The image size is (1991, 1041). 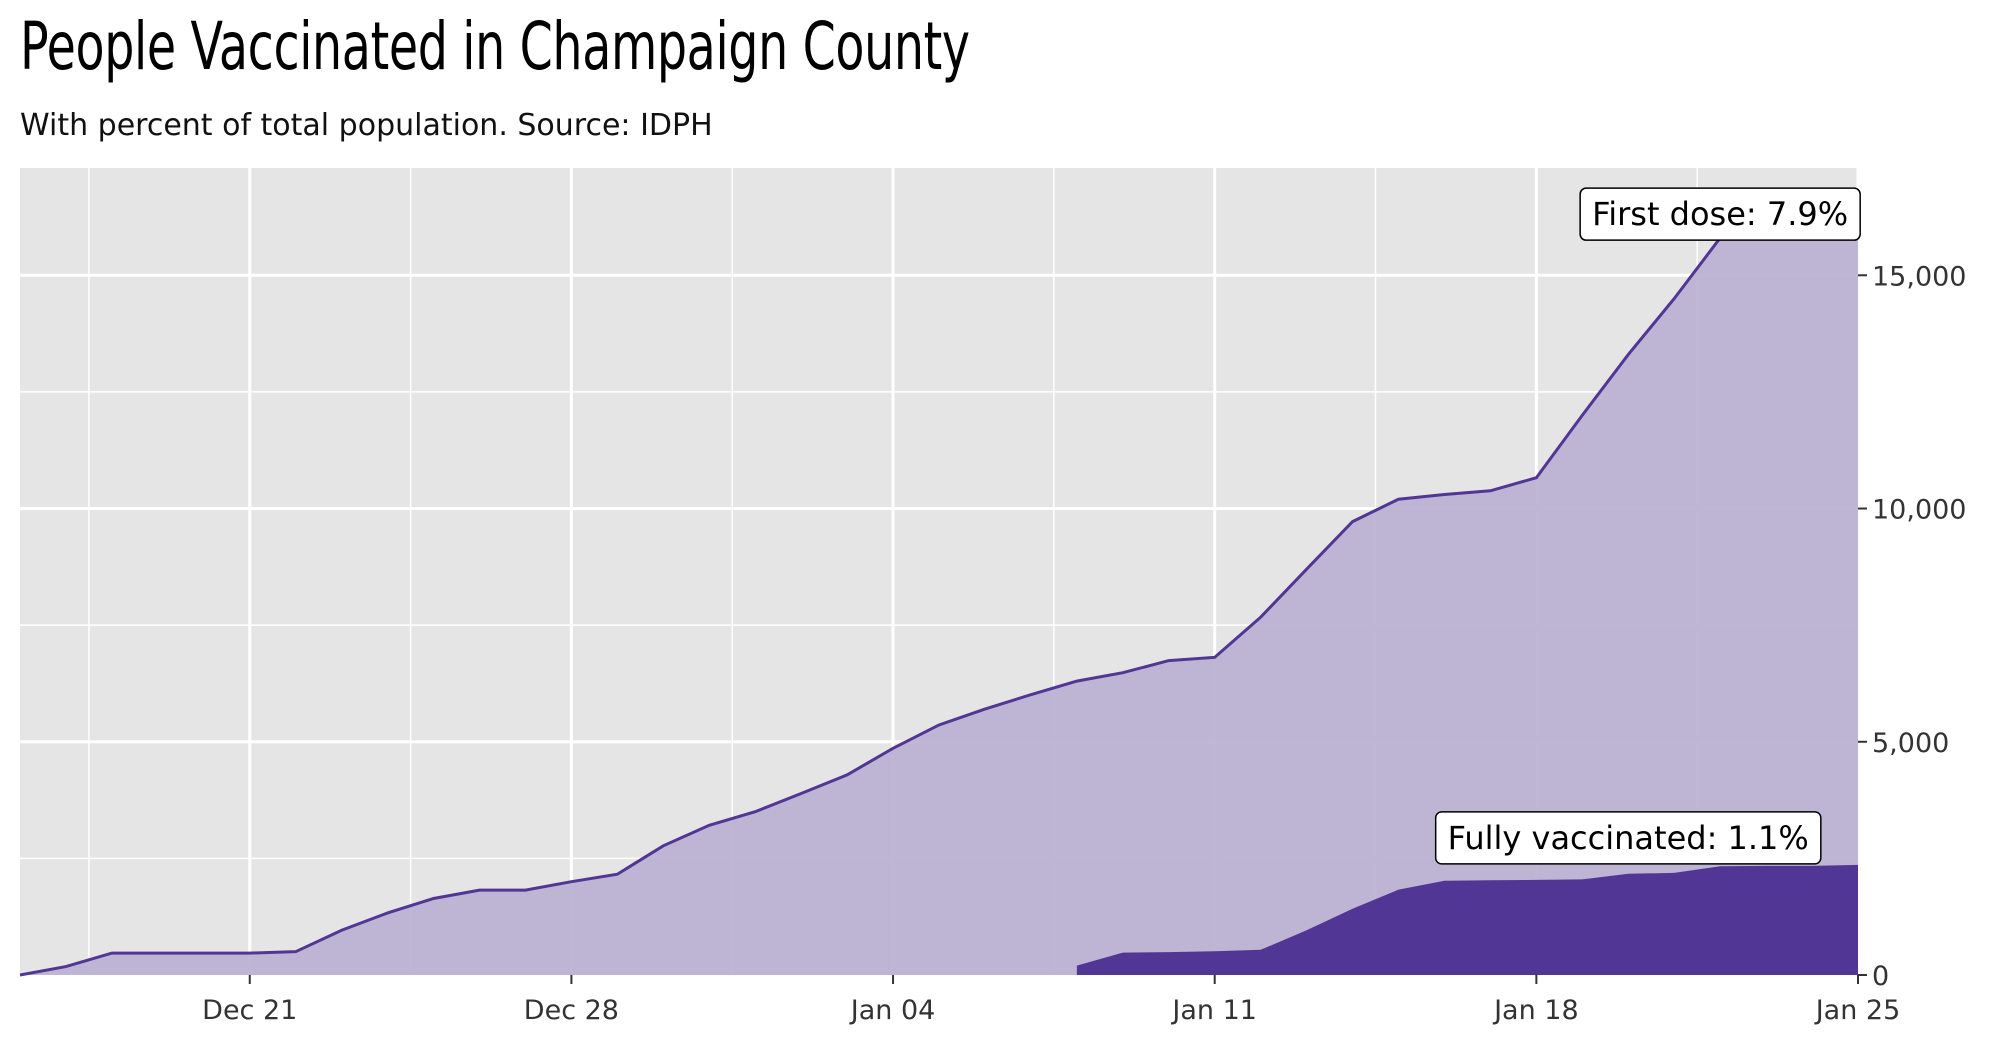 What do you see at coordinates (1880, 976) in the screenshot?
I see `y-tick-label: 0` at bounding box center [1880, 976].